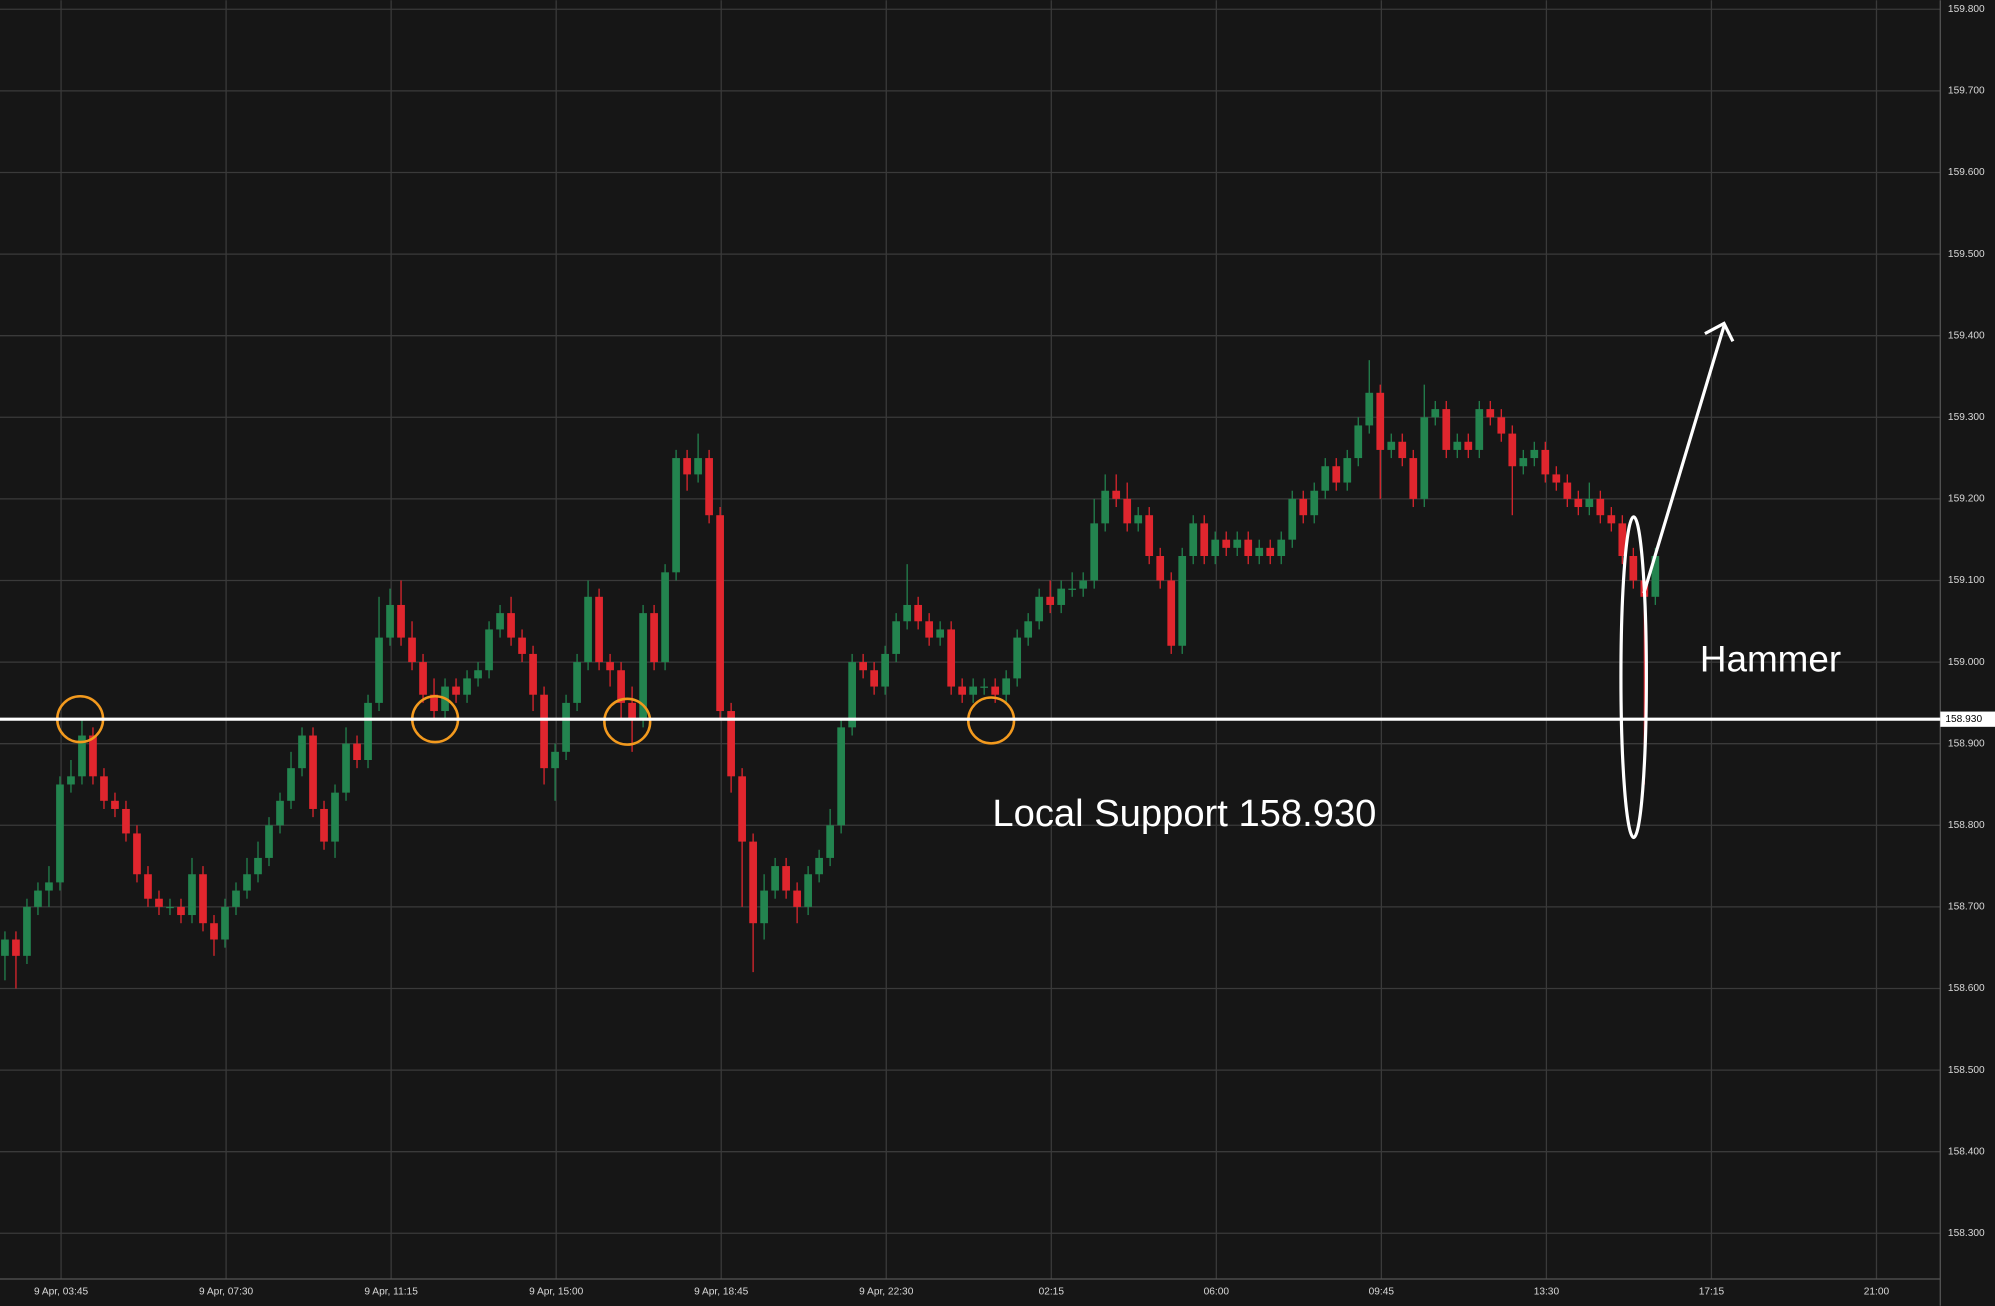 The height and width of the screenshot is (1306, 1995). What do you see at coordinates (1966, 825) in the screenshot?
I see `y-tick-label: 158.800` at bounding box center [1966, 825].